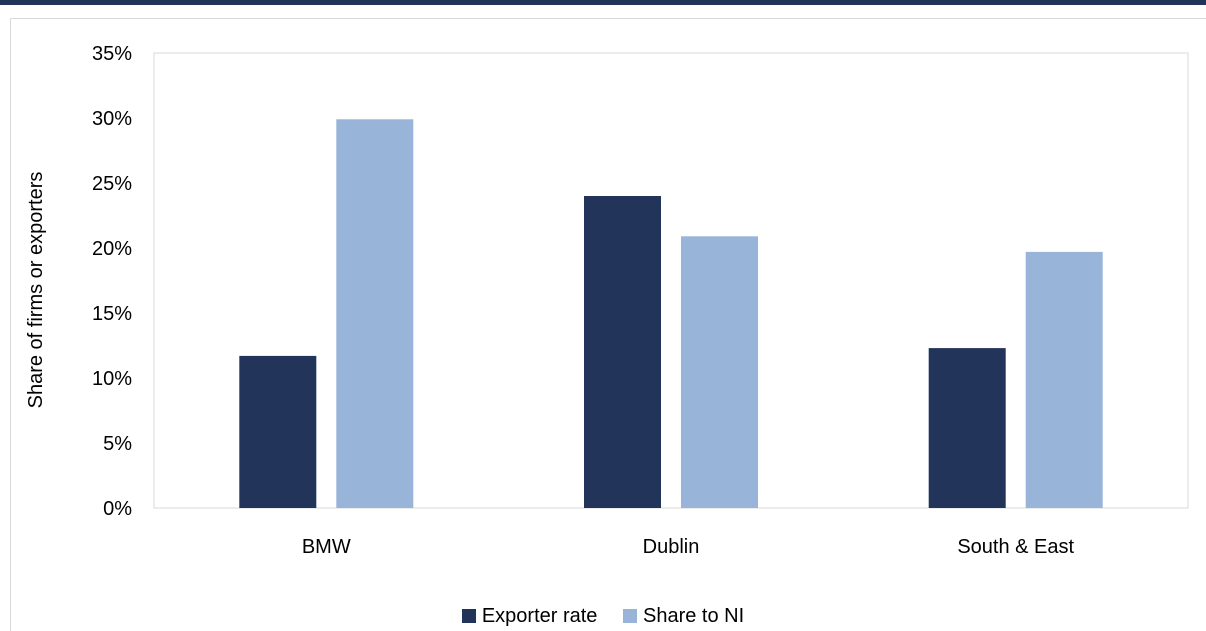 This screenshot has width=1206, height=631. I want to click on top-rule, so click(603, 2).